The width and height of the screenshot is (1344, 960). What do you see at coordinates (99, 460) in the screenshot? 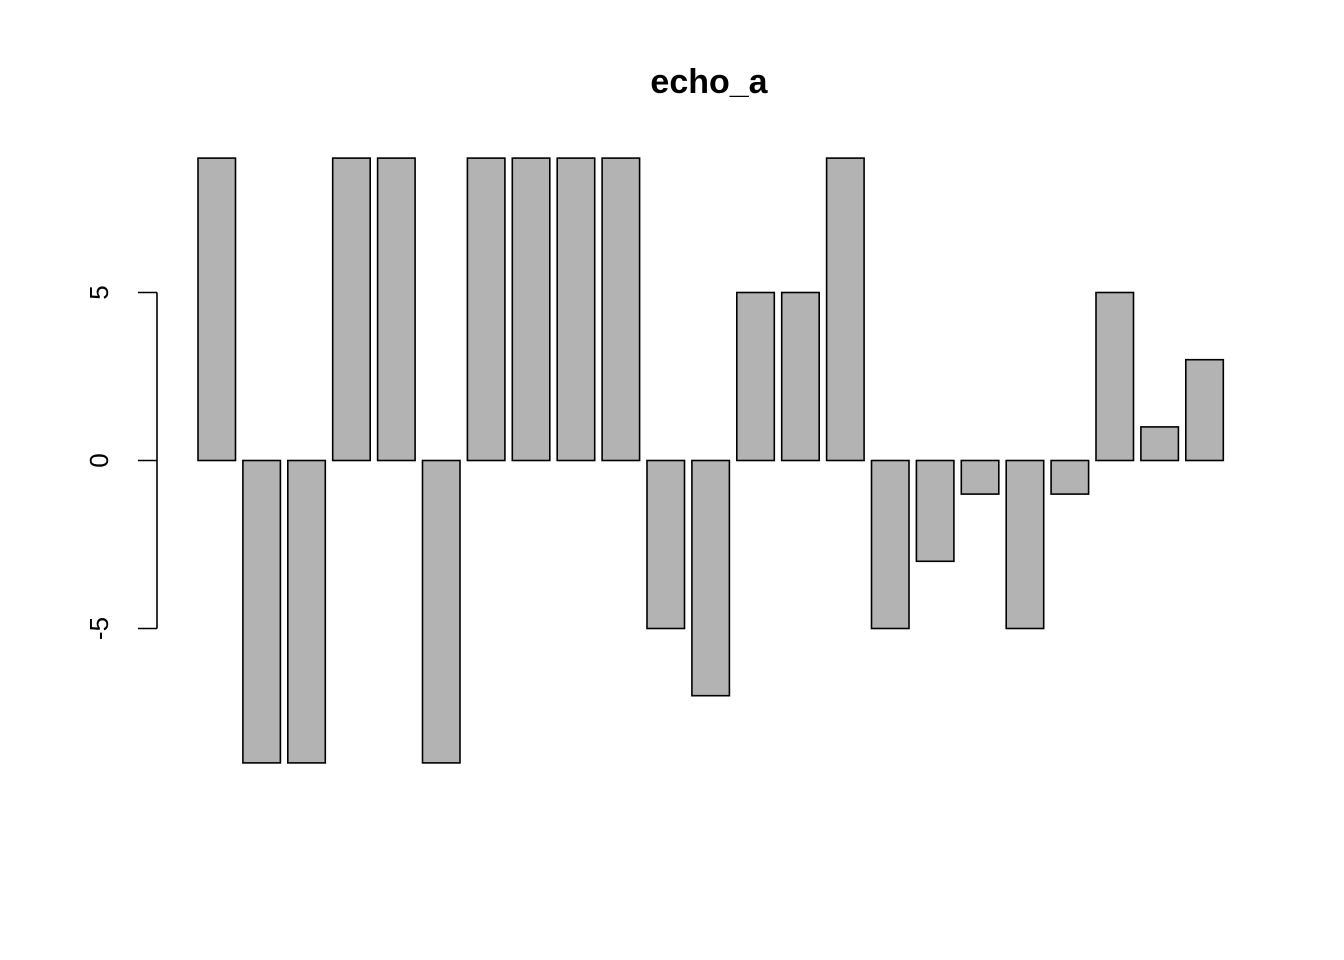
I see `y-tick-label: 0` at bounding box center [99, 460].